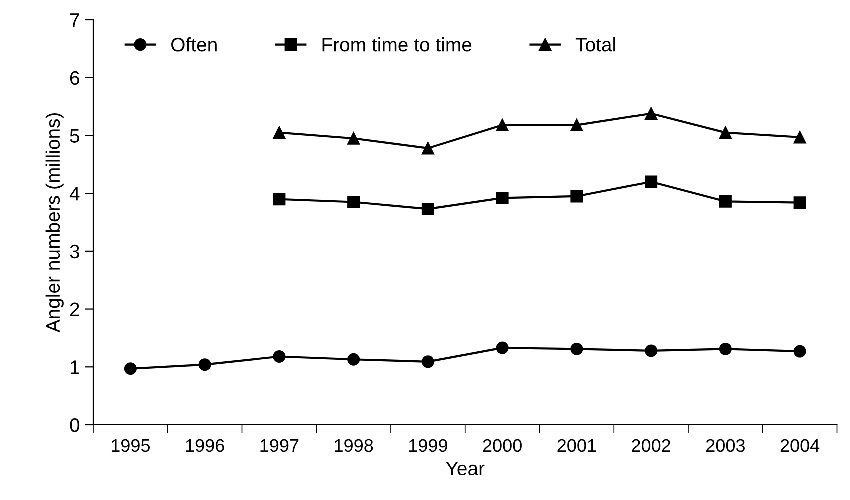 Image resolution: width=850 pixels, height=500 pixels. I want to click on x-tick-label: 1996, so click(205, 445).